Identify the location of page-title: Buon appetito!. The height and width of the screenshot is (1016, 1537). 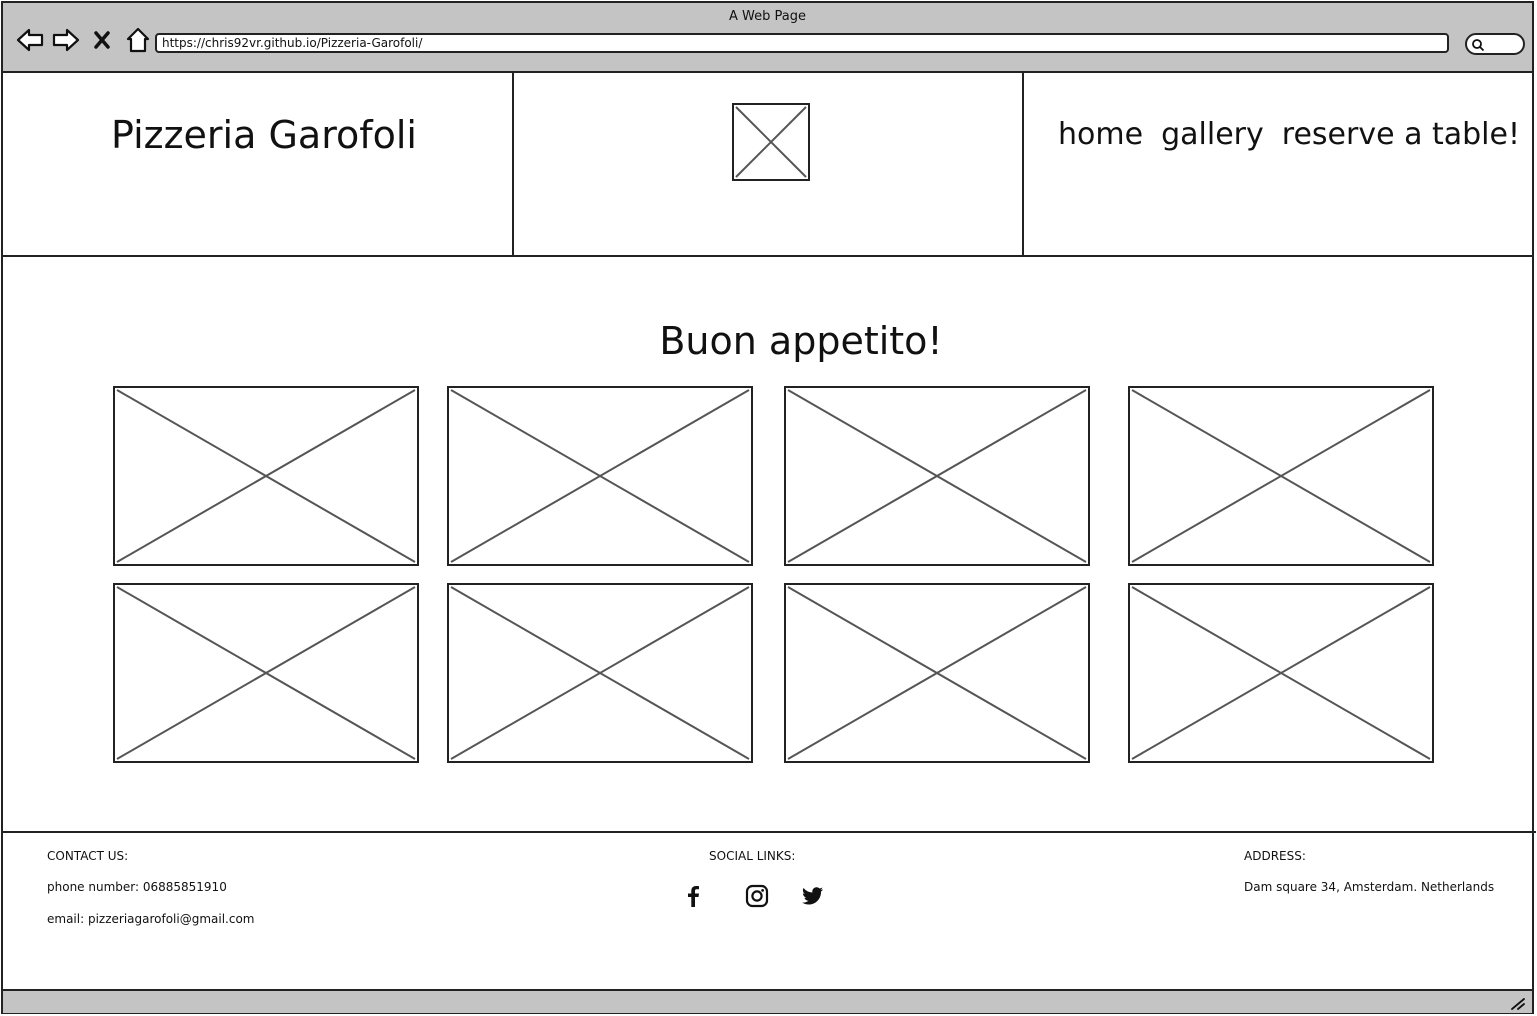
(801, 341).